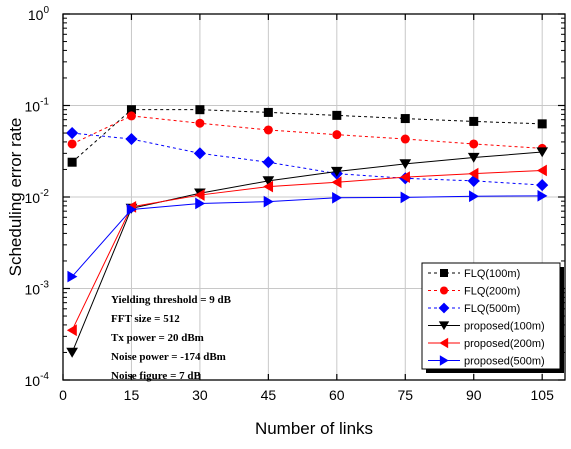  What do you see at coordinates (504, 327) in the screenshot?
I see `legend-label: proposed(100m)` at bounding box center [504, 327].